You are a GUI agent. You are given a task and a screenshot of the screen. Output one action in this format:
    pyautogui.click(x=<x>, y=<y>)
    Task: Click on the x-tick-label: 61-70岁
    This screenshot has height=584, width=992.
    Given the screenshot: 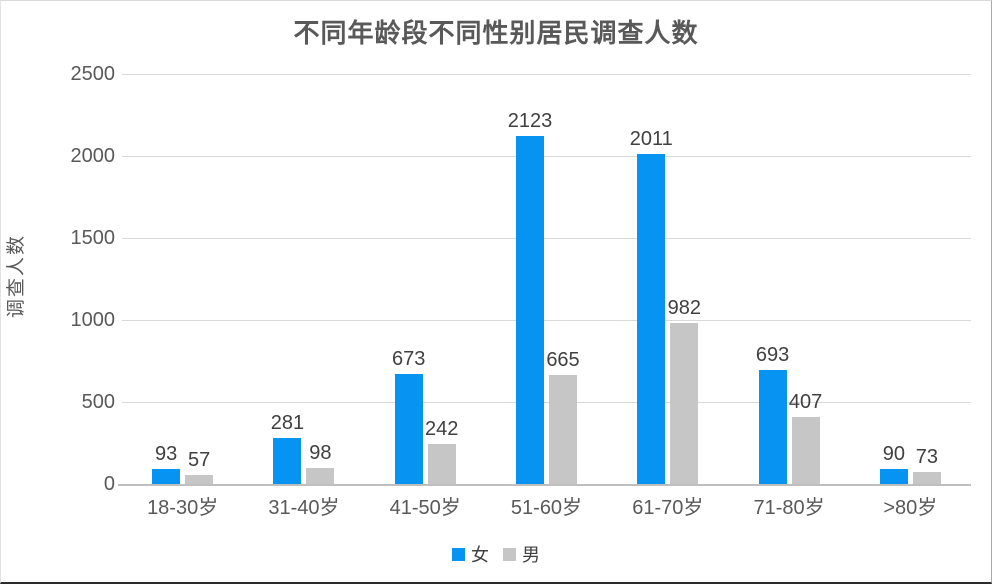 What is the action you would take?
    pyautogui.click(x=668, y=508)
    